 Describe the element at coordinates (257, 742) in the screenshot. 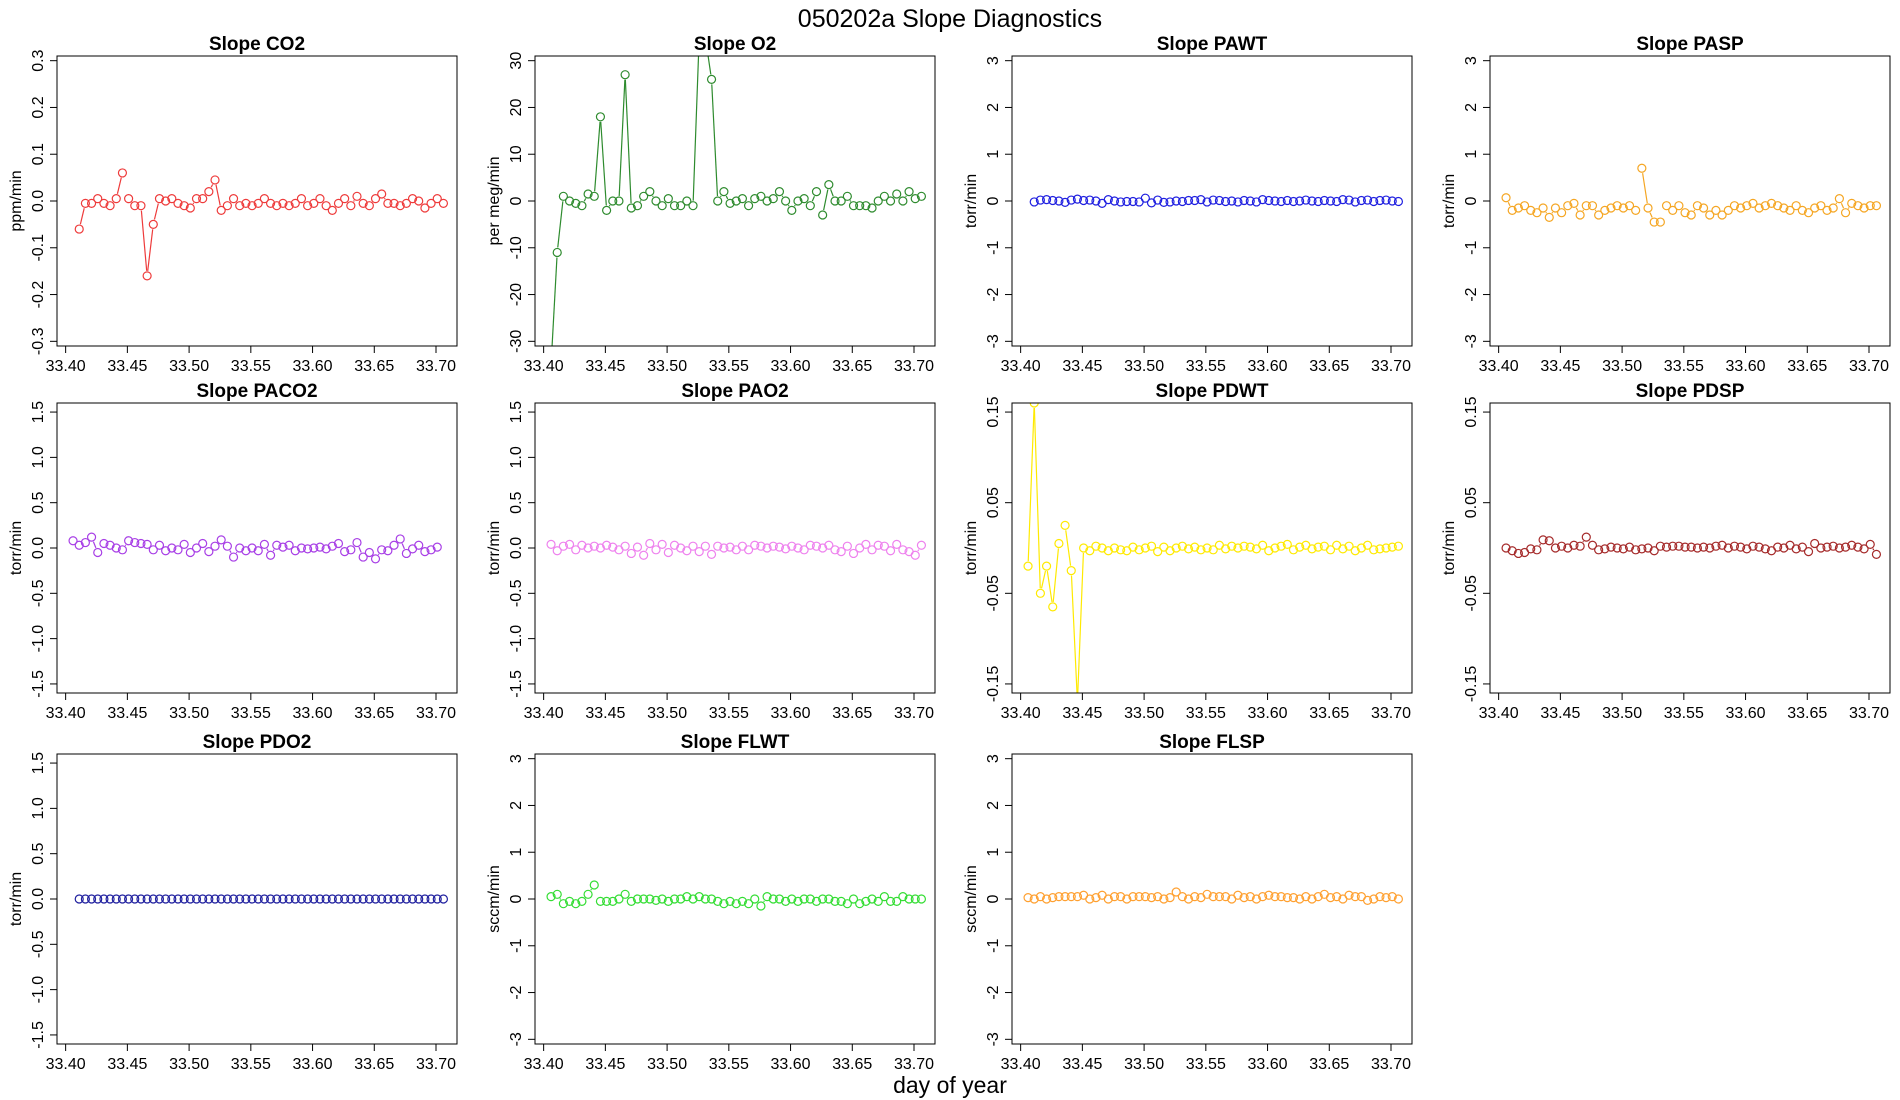

I see `panel-title: Slope PDO2` at that location.